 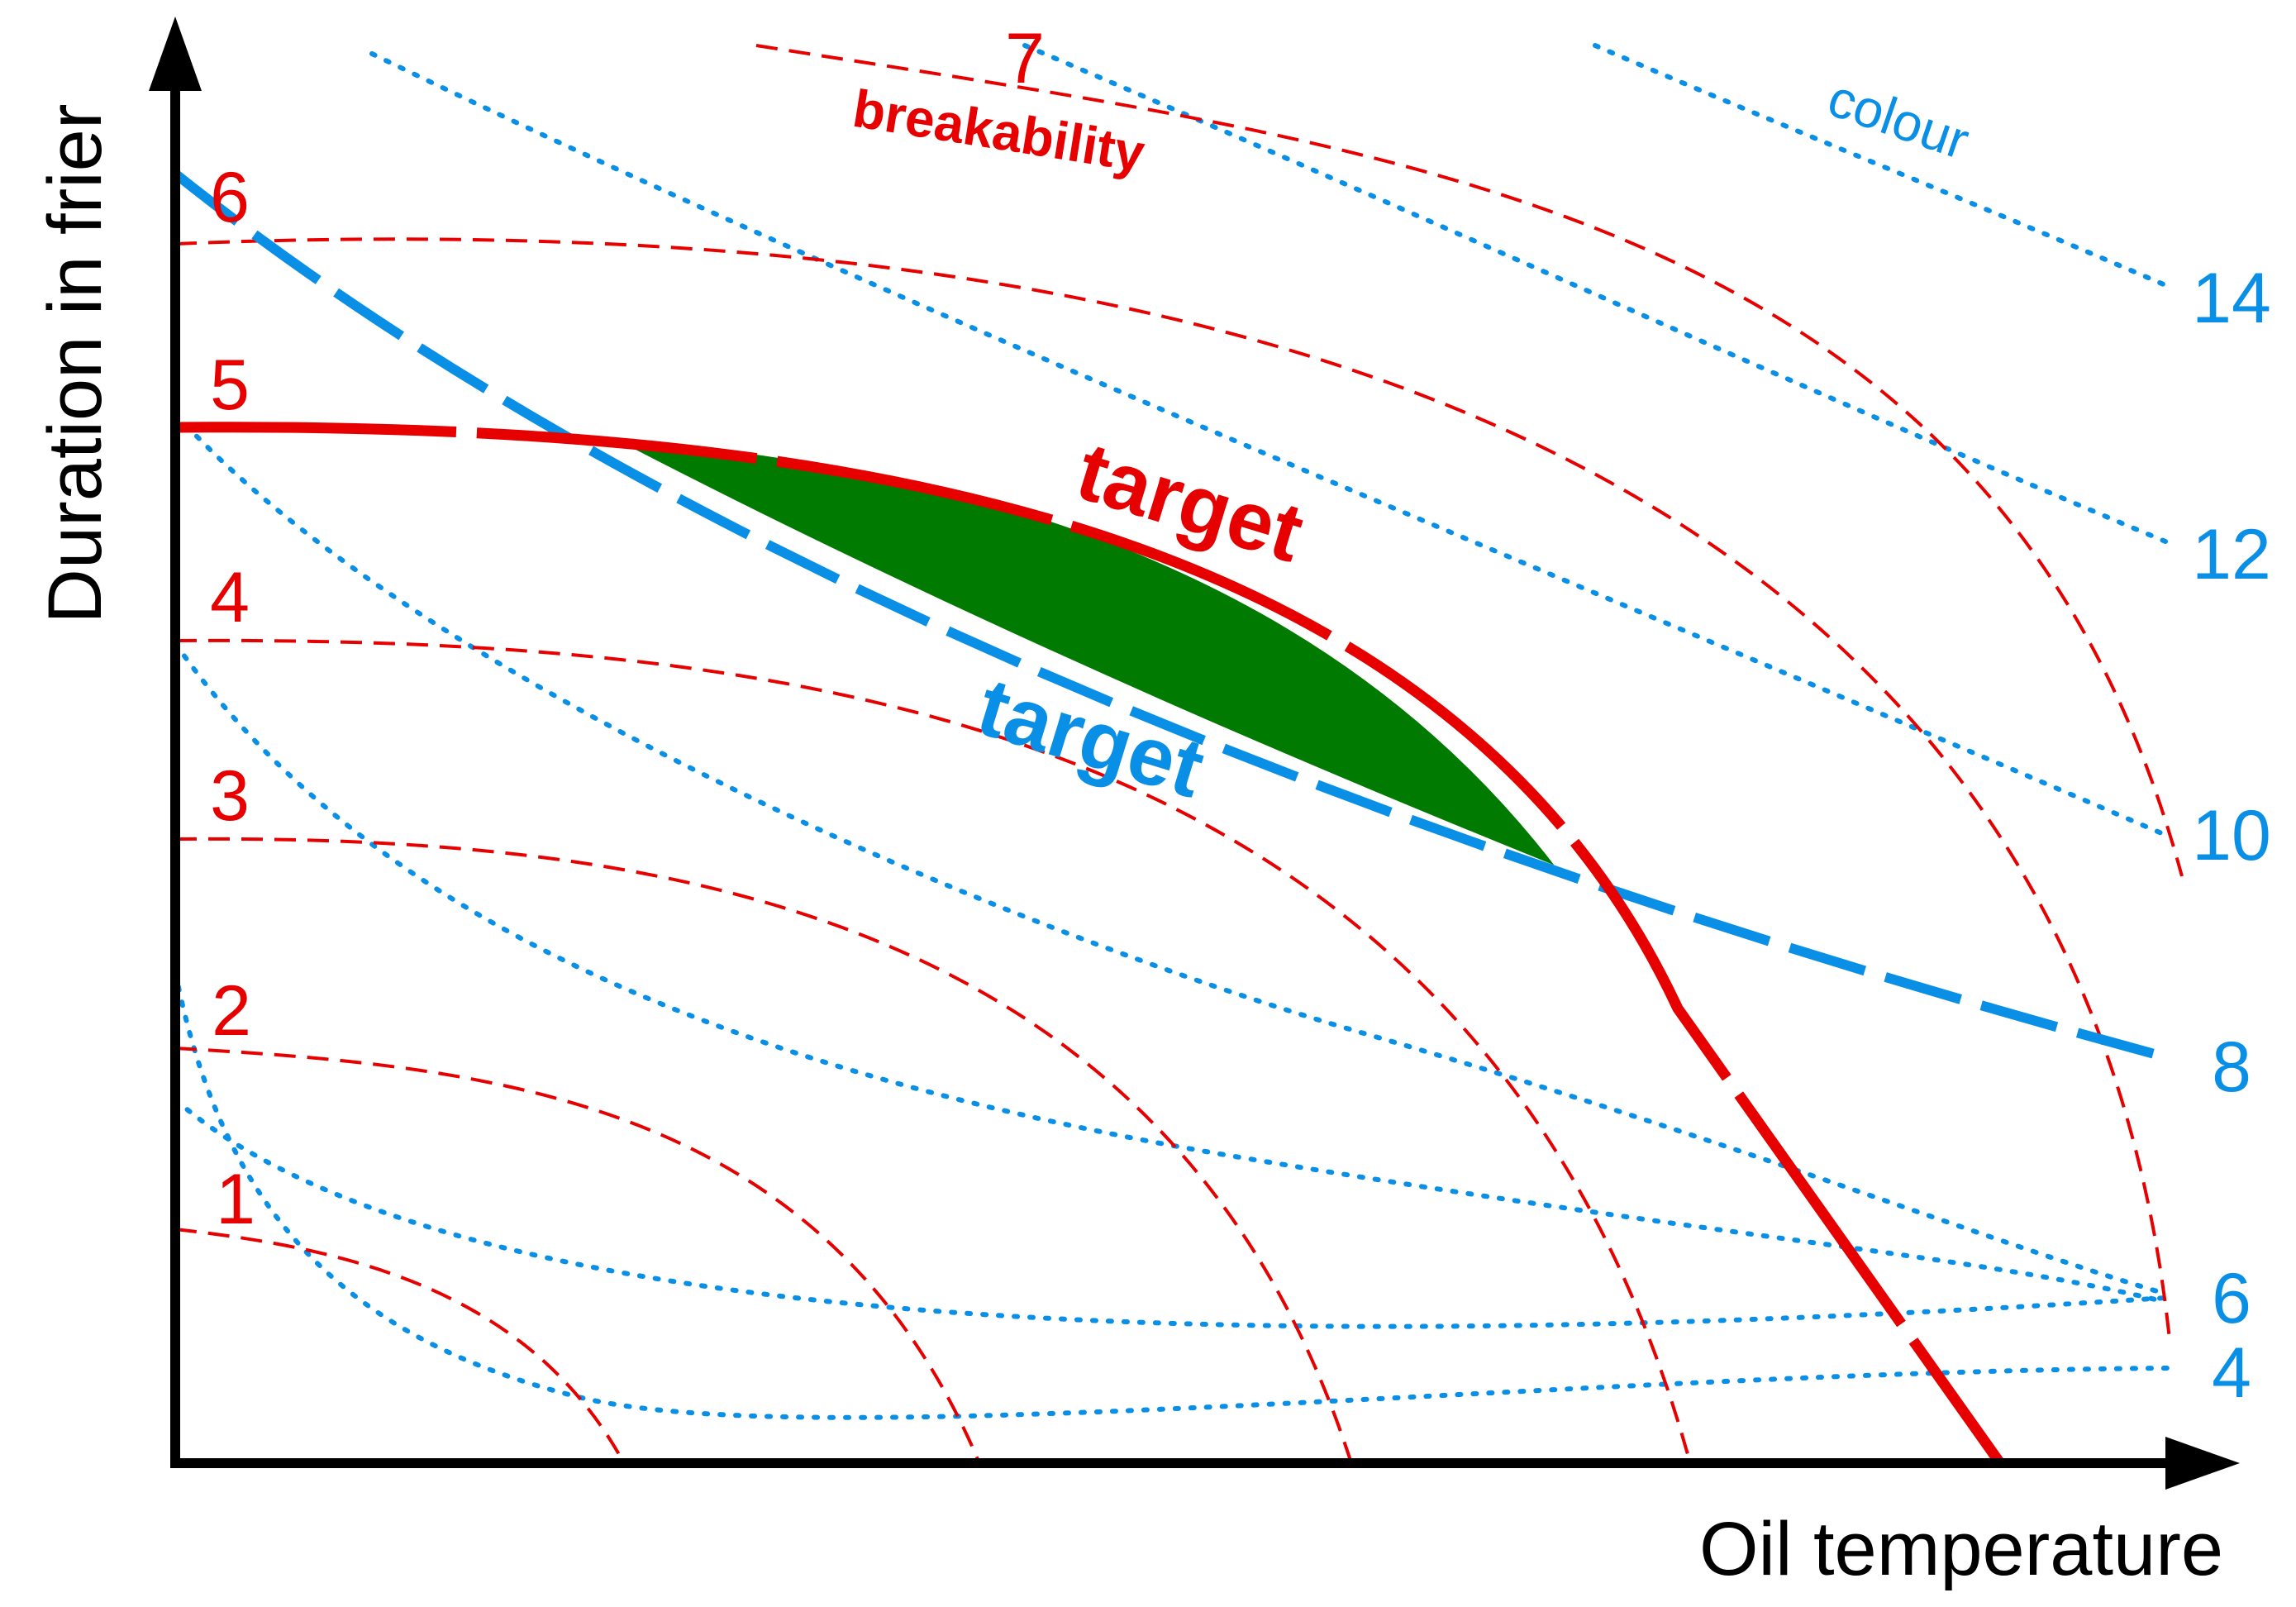 What do you see at coordinates (230, 597) in the screenshot?
I see `breakability-label-4: 4` at bounding box center [230, 597].